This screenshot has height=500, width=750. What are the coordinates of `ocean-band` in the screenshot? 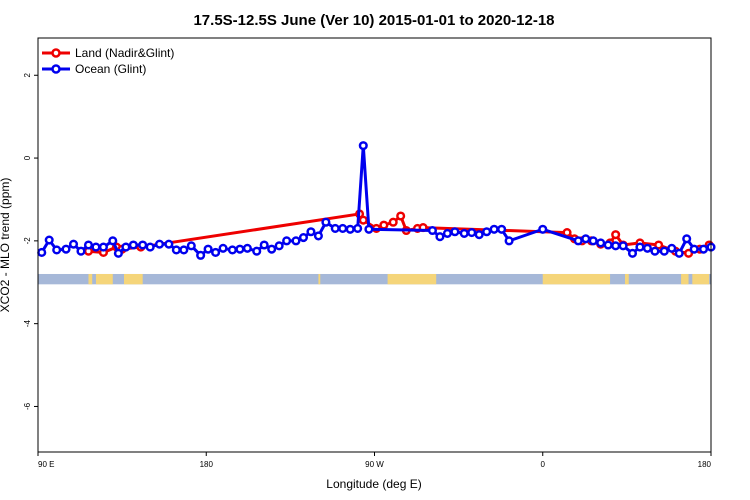 It's located at (374, 279).